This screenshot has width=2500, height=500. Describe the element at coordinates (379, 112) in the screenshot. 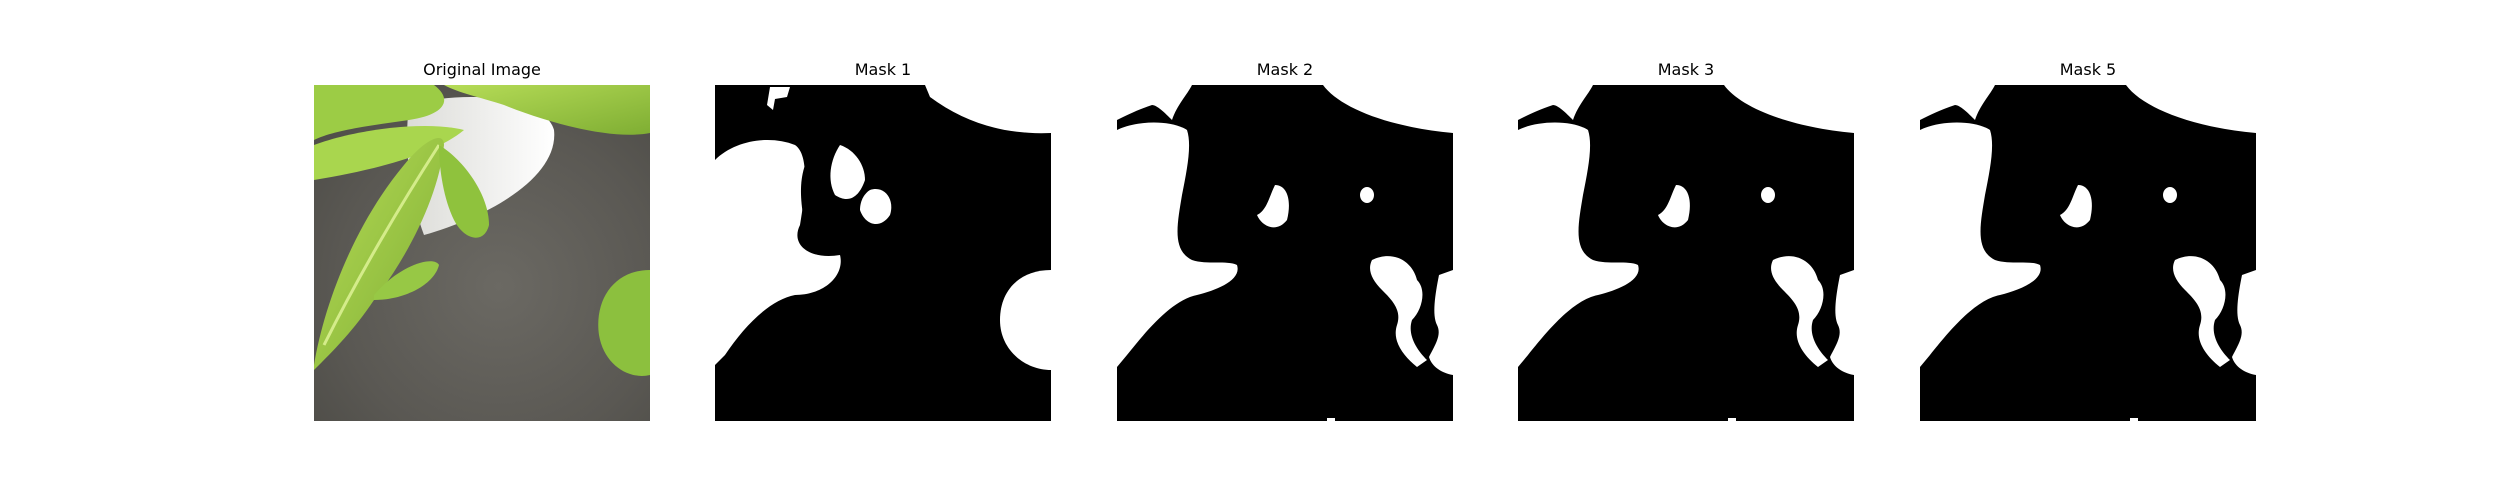

I see `leaf-upper-left` at that location.